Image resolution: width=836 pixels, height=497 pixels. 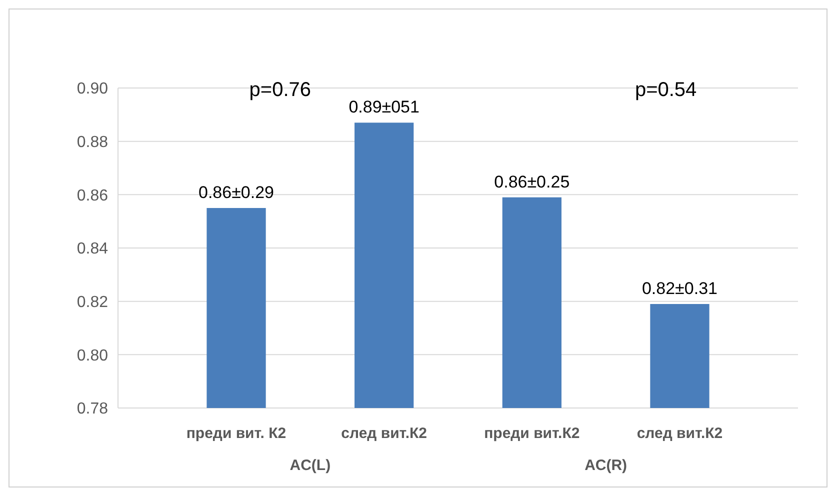 What do you see at coordinates (236, 433) in the screenshot?
I see `x-tick-label: преди вит. К2` at bounding box center [236, 433].